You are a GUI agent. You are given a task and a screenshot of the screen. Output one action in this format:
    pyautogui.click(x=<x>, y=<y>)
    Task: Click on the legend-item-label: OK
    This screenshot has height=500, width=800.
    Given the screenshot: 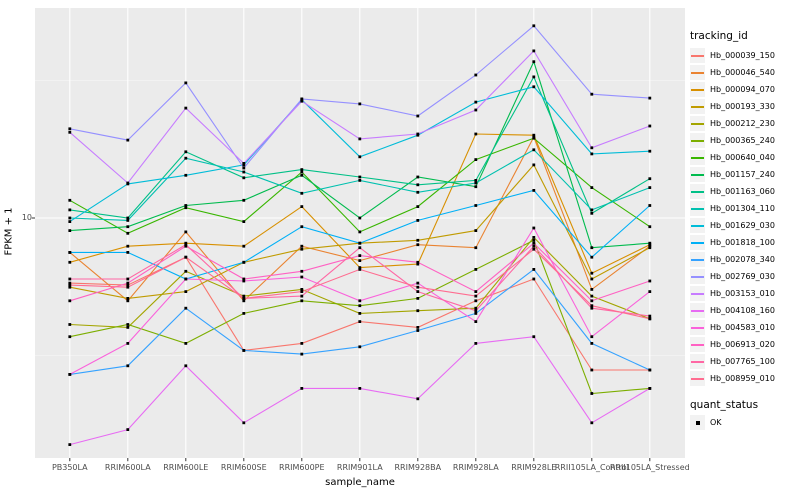 What is the action you would take?
    pyautogui.click(x=716, y=422)
    